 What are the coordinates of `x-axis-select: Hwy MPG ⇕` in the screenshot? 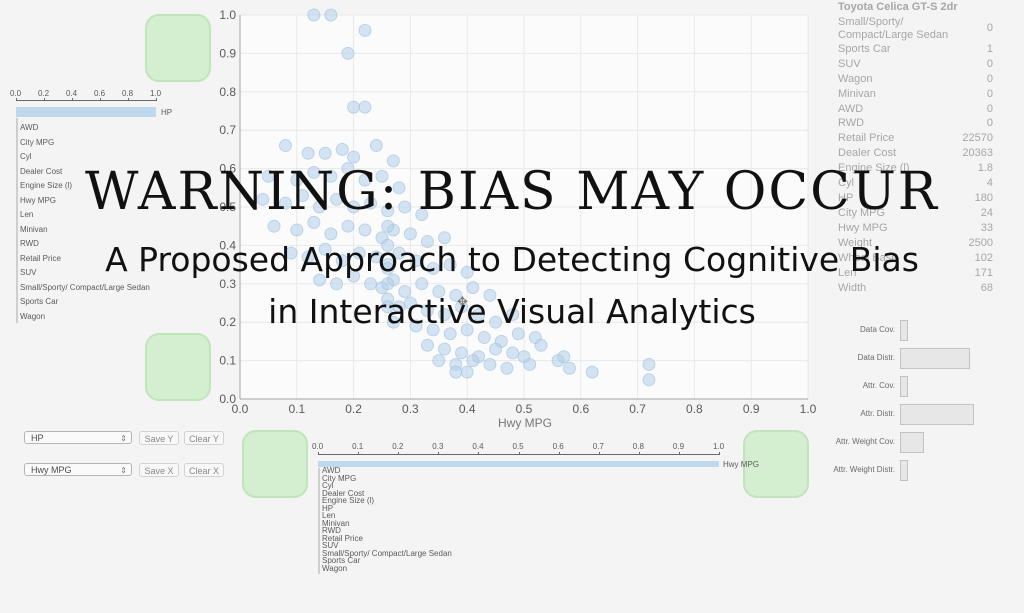 It's located at (78, 469).